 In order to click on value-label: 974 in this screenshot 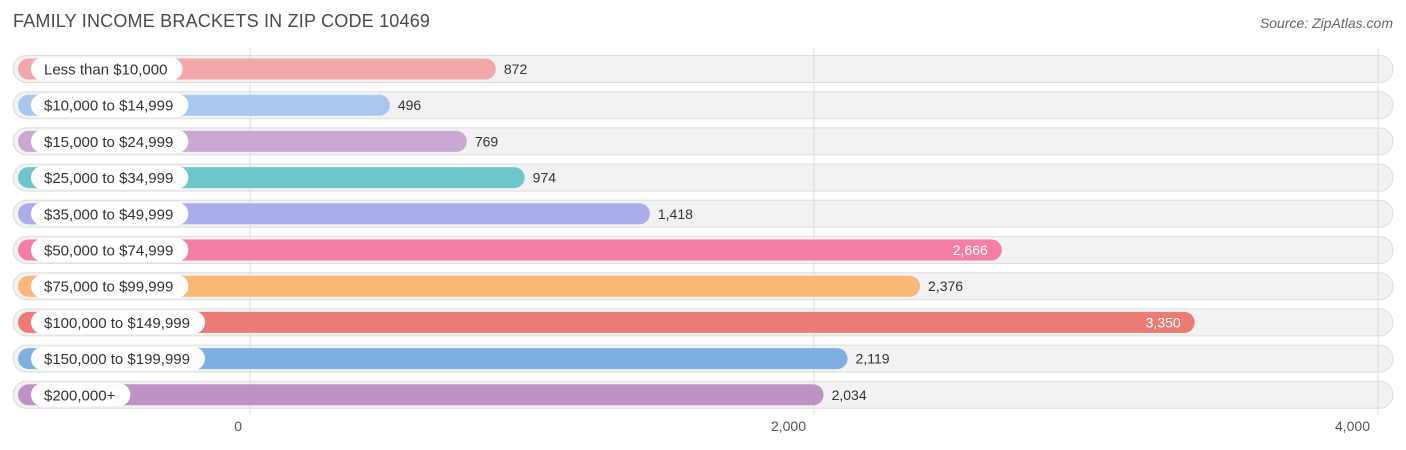, I will do `click(545, 178)`.